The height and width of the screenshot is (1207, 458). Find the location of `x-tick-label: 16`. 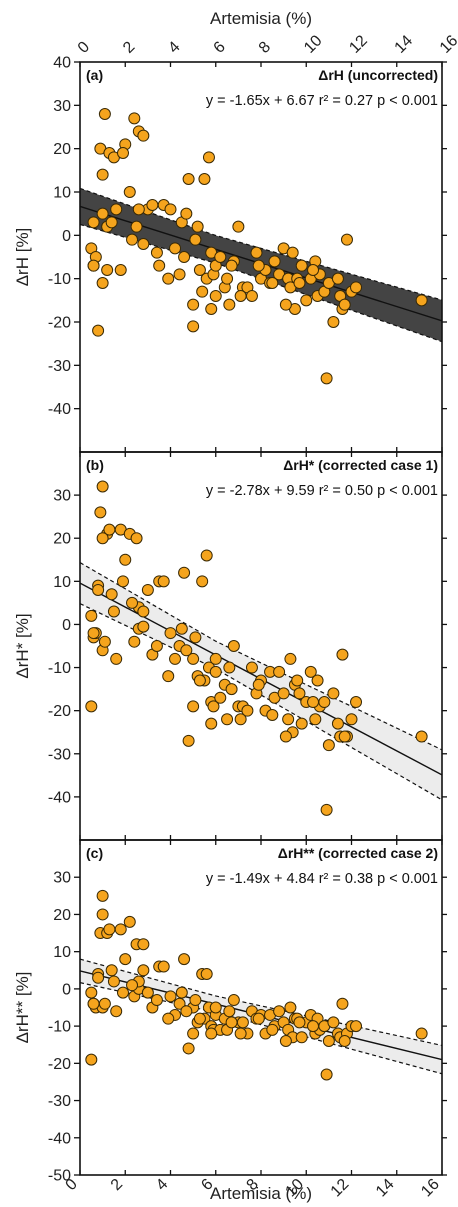

x-tick-label: 16 is located at coordinates (430, 1188).